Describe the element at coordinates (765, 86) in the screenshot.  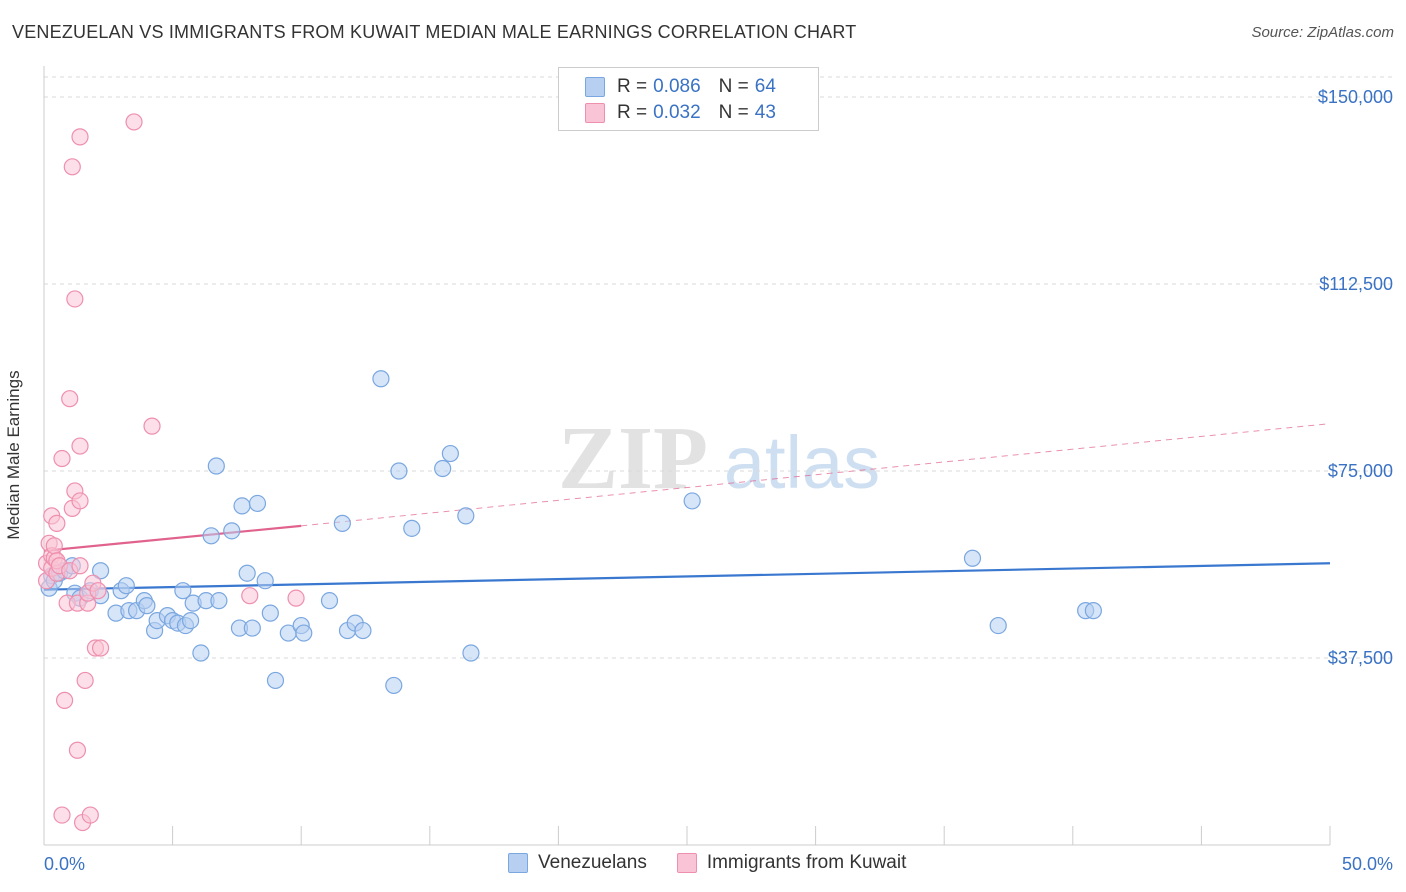
I see `legend-n-value: 64` at that location.